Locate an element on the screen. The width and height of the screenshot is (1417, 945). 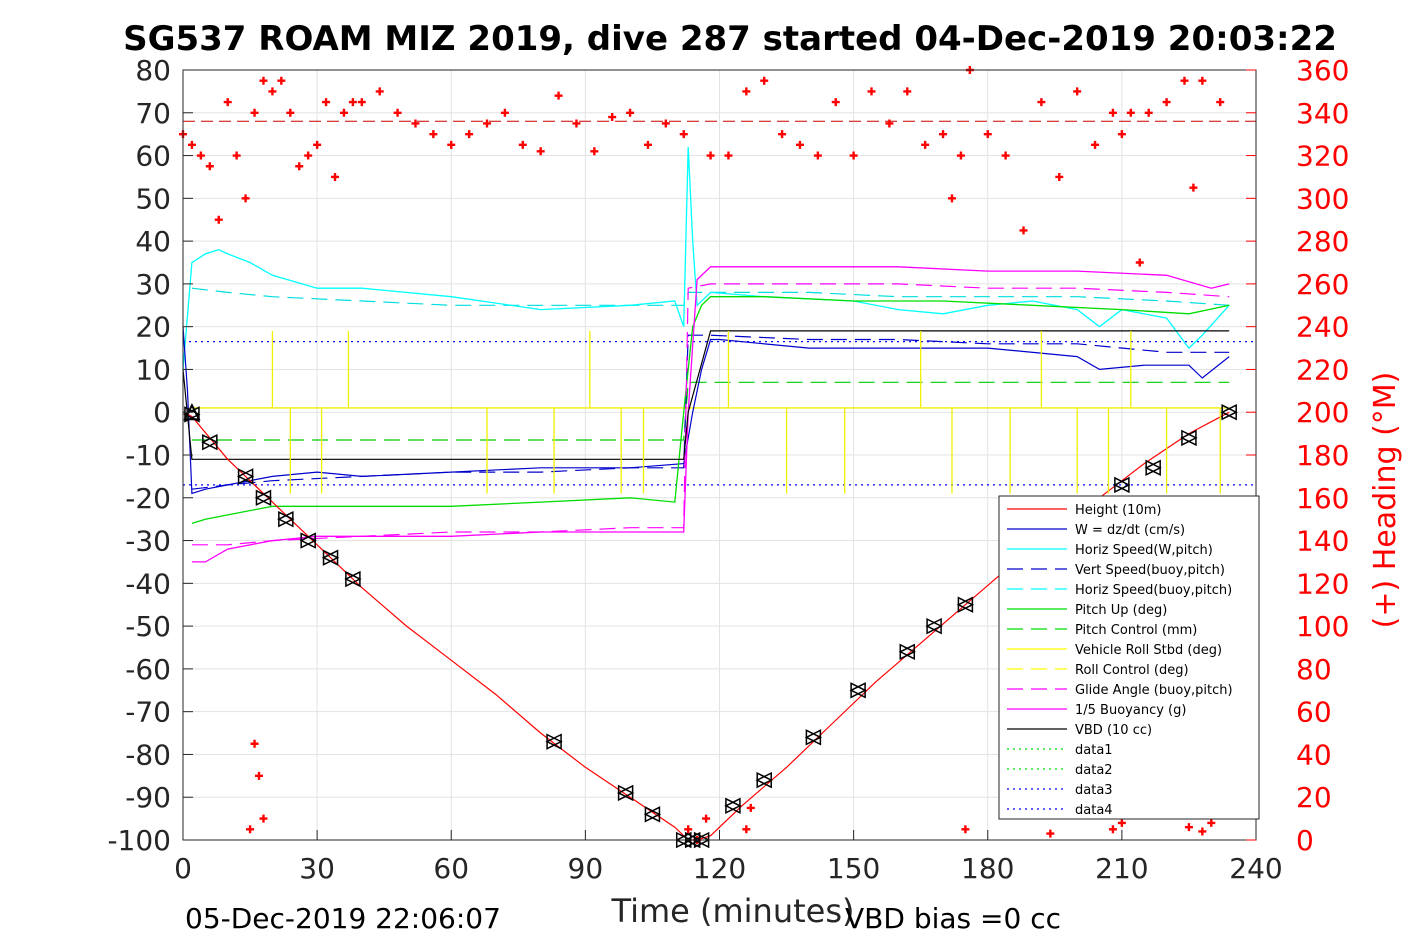
y2-tick-label: 300 is located at coordinates (1322, 198).